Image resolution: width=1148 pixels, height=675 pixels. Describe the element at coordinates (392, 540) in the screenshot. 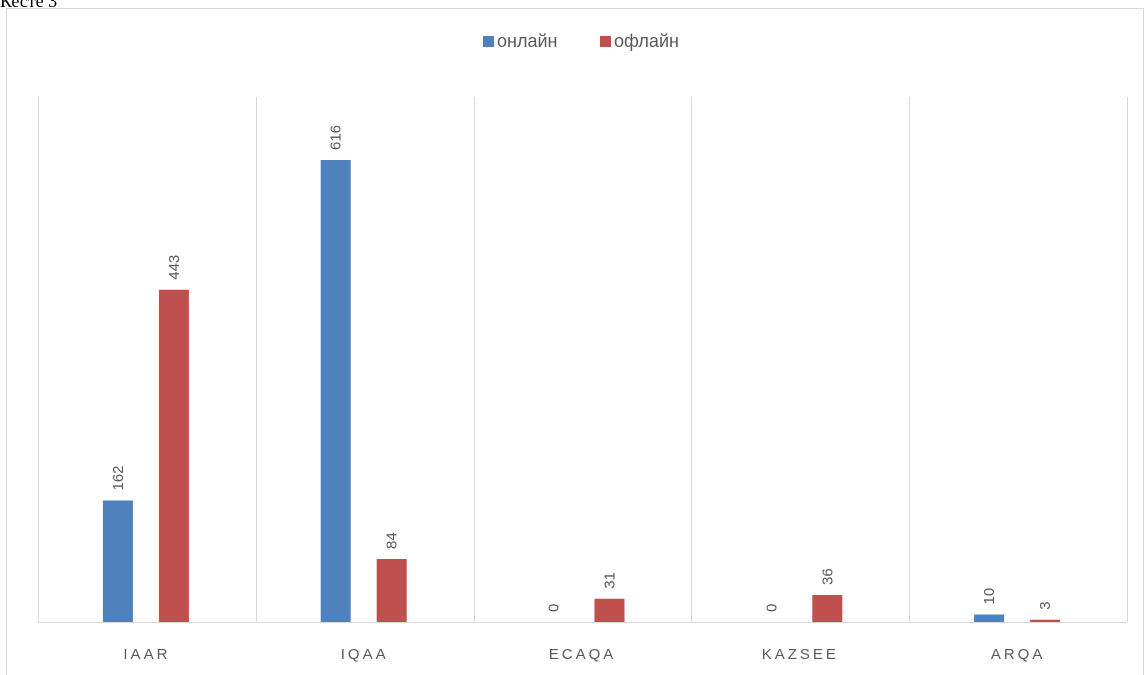

I see `data-label-офлайн-IQAA: 84` at that location.